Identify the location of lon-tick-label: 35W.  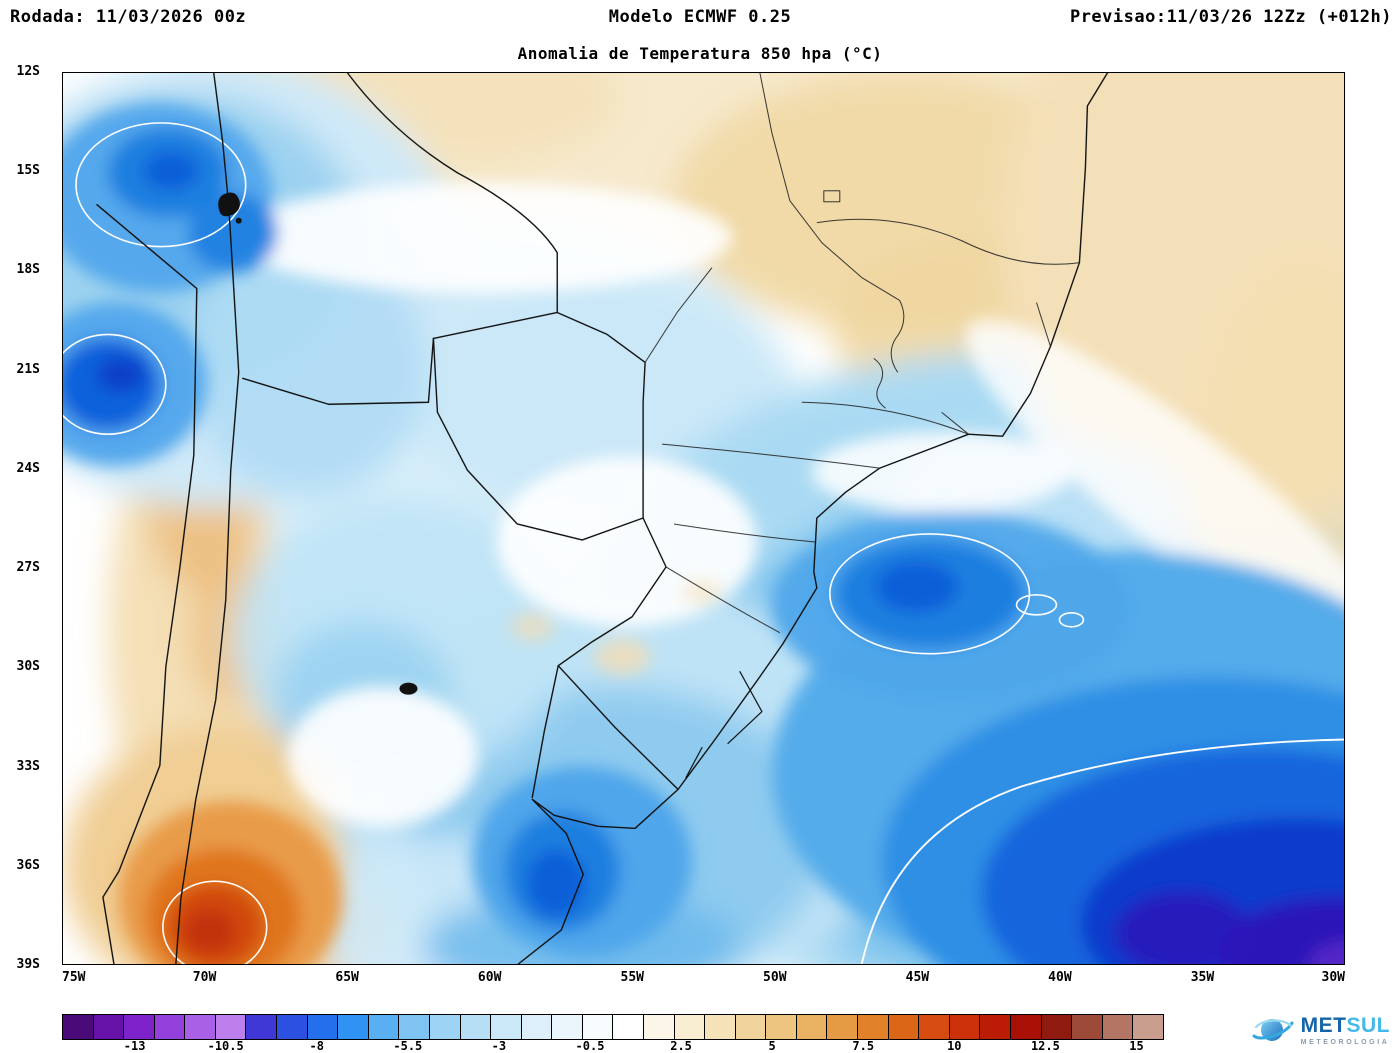
(1202, 977).